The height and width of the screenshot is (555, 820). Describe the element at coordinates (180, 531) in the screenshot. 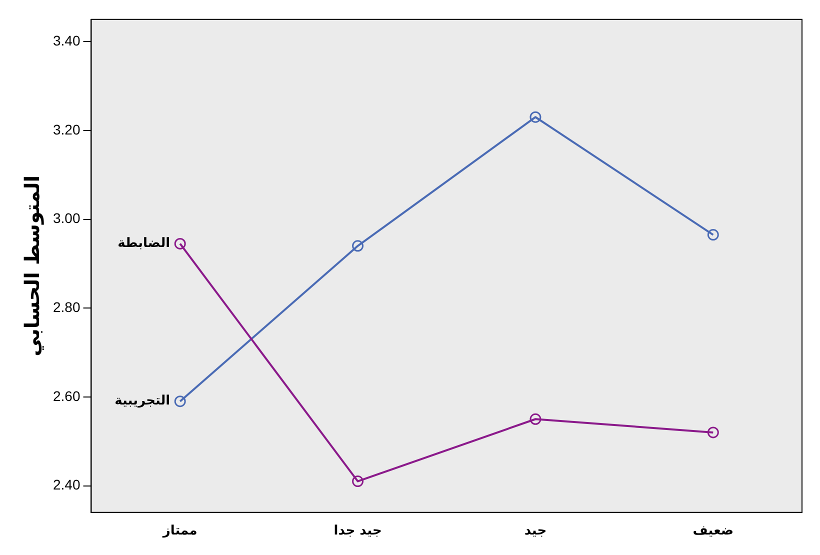

I see `x-tick-label: ممتاز` at that location.